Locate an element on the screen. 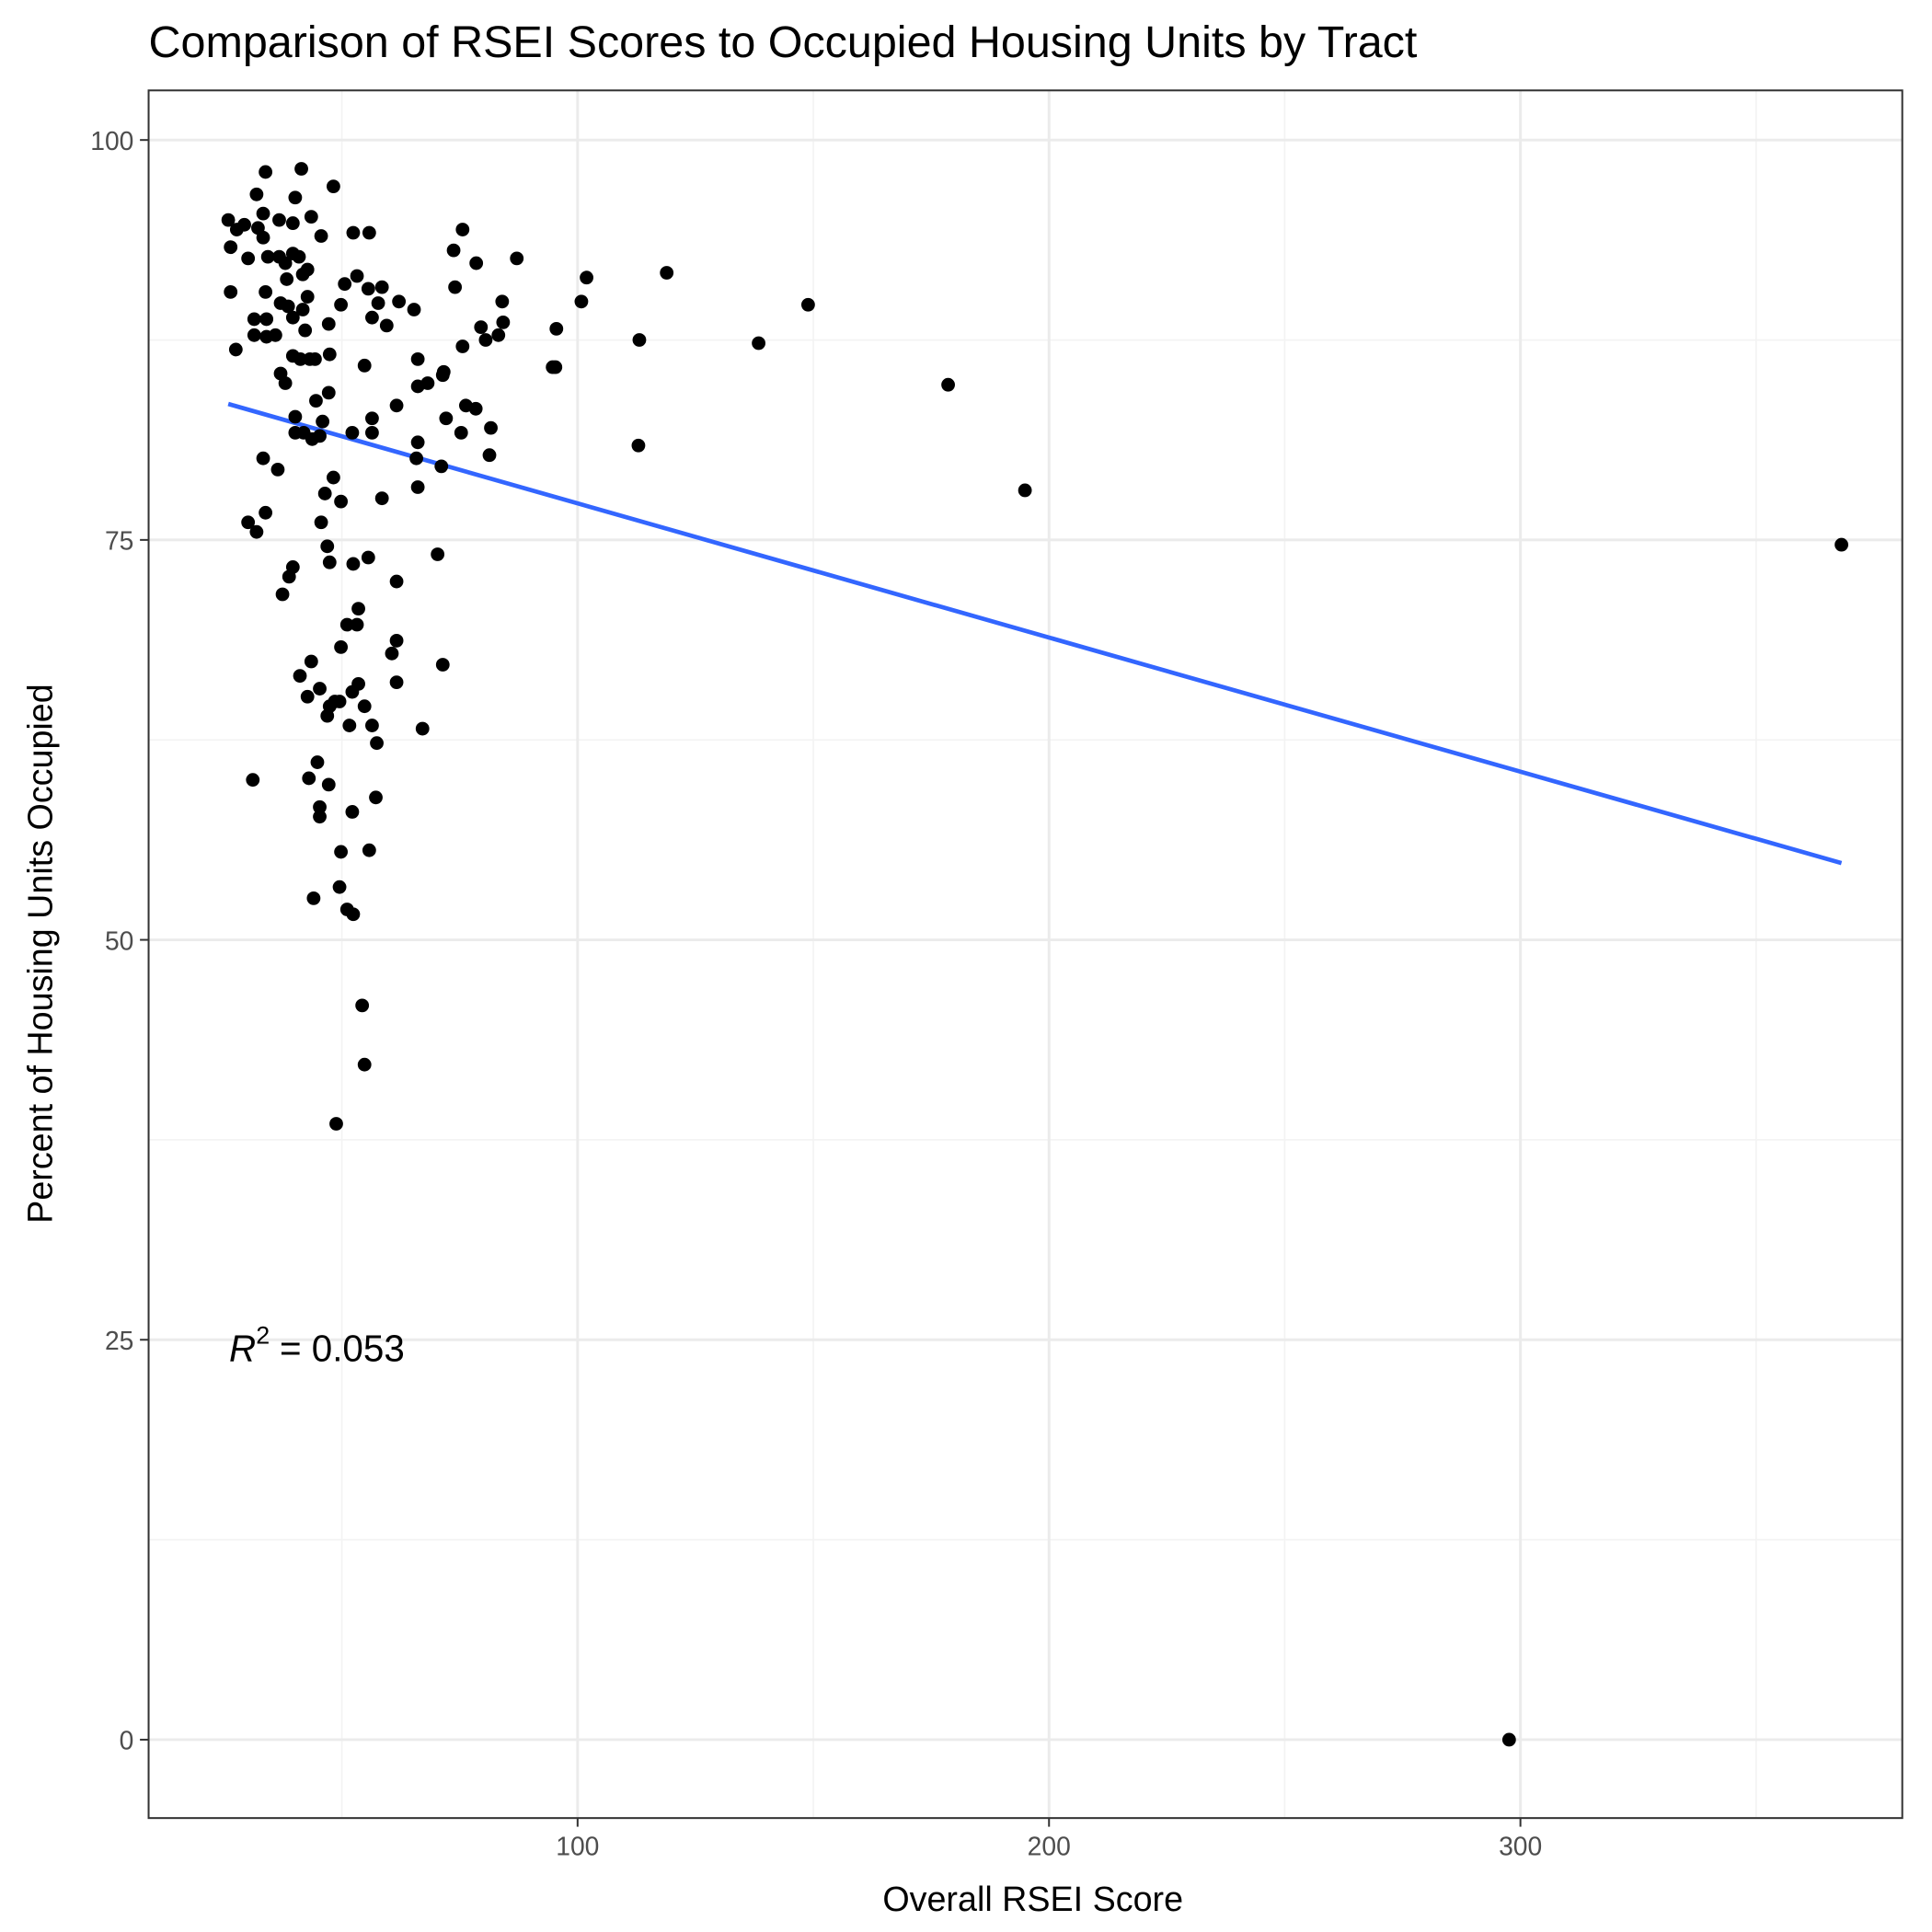  y-tick-label: 100 is located at coordinates (111, 140).